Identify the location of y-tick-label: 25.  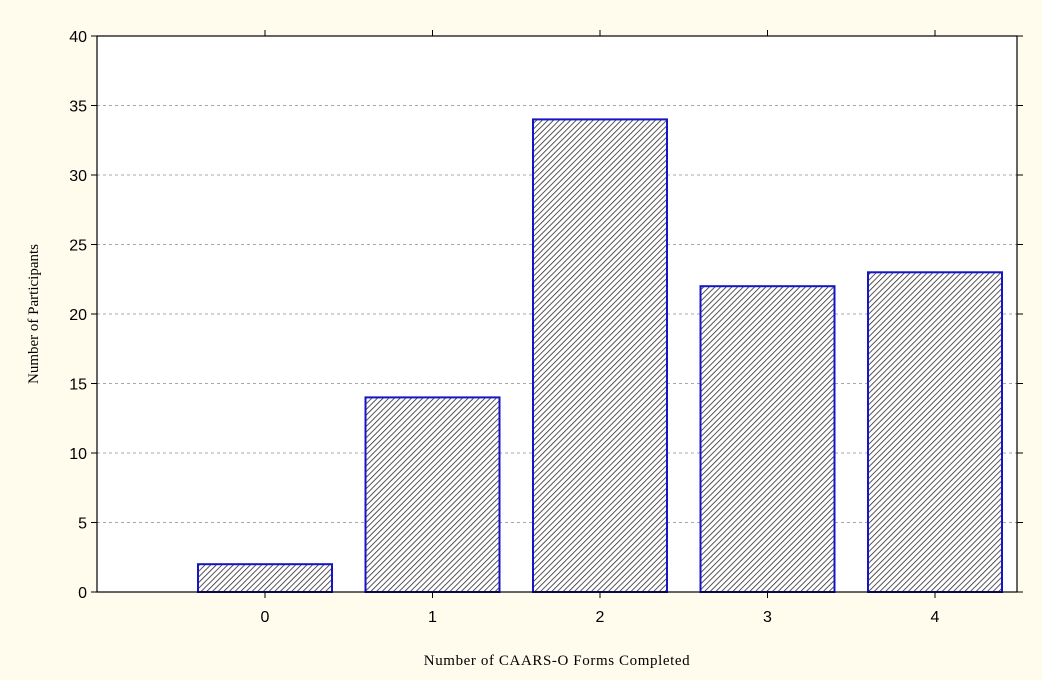
(78, 246).